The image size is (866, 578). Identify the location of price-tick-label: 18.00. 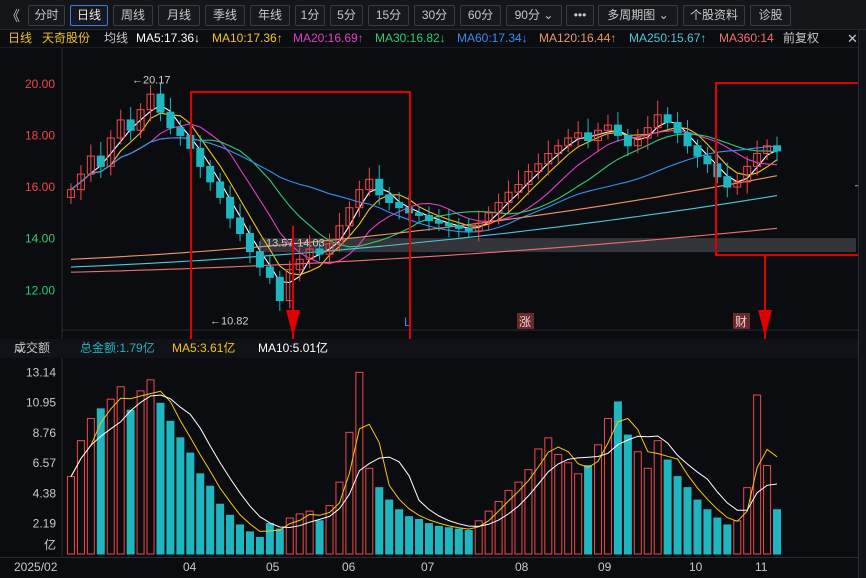
(40, 135).